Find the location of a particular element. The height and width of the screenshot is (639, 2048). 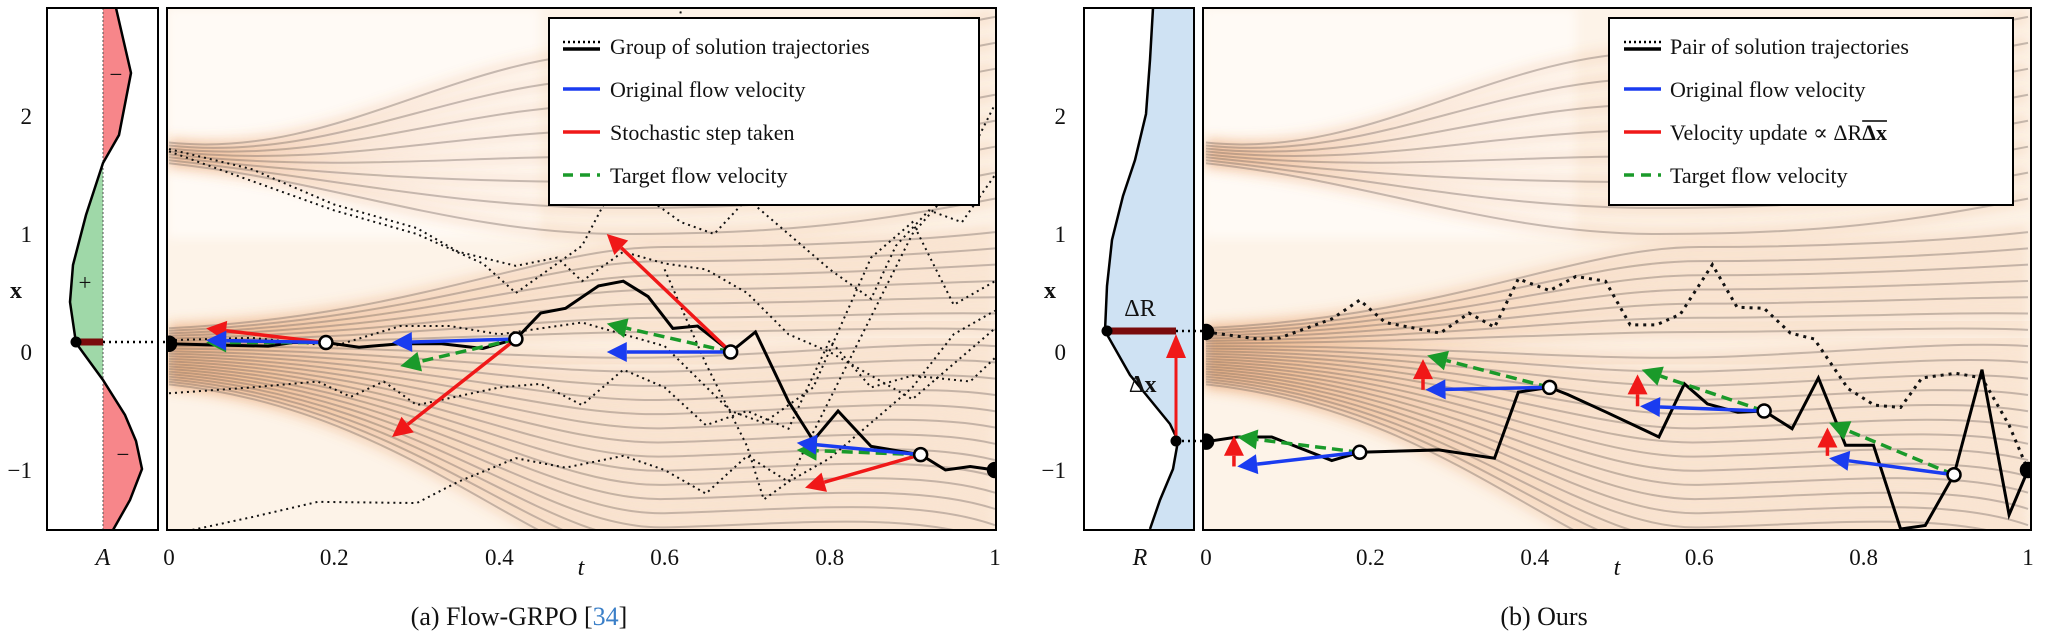

caption-text: (a) Flow-GRPO [ is located at coordinates (502, 616).